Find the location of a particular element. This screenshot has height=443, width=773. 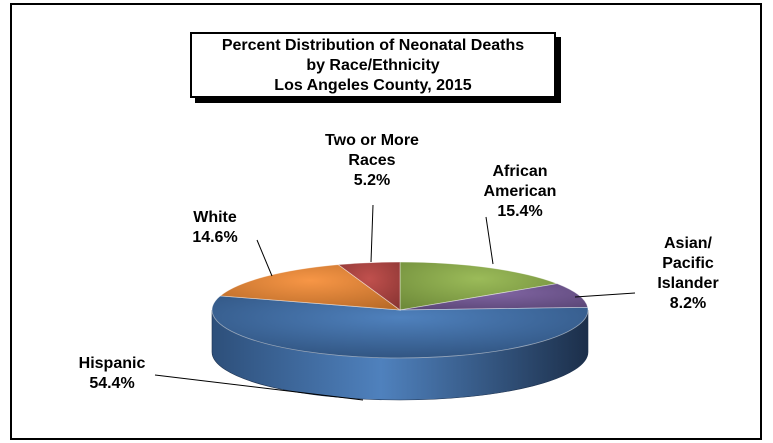

leader-line-hispanic is located at coordinates (259, 387).